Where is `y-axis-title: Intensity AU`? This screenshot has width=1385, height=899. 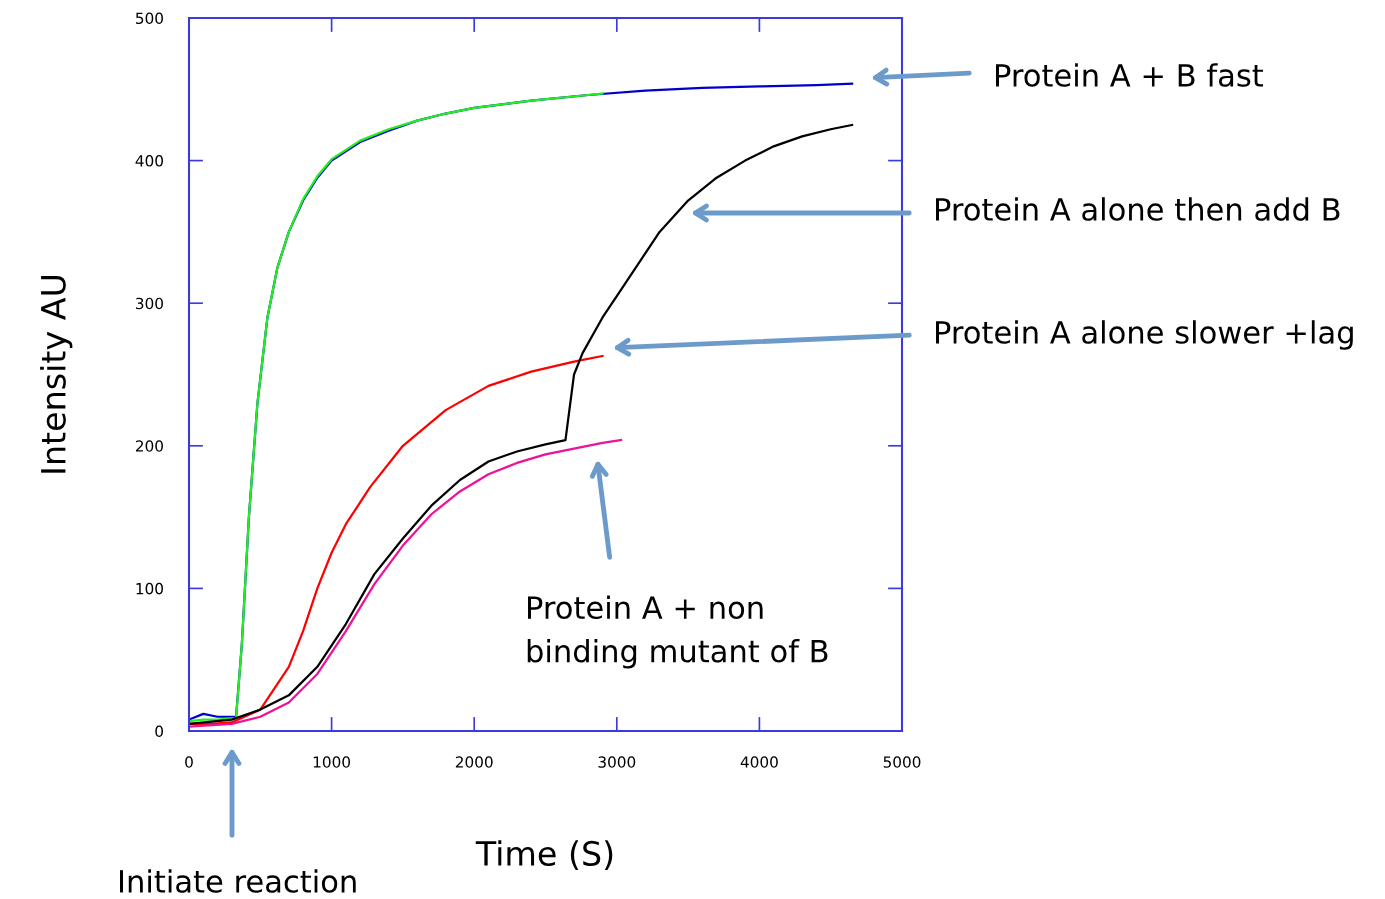
y-axis-title: Intensity AU is located at coordinates (56, 374).